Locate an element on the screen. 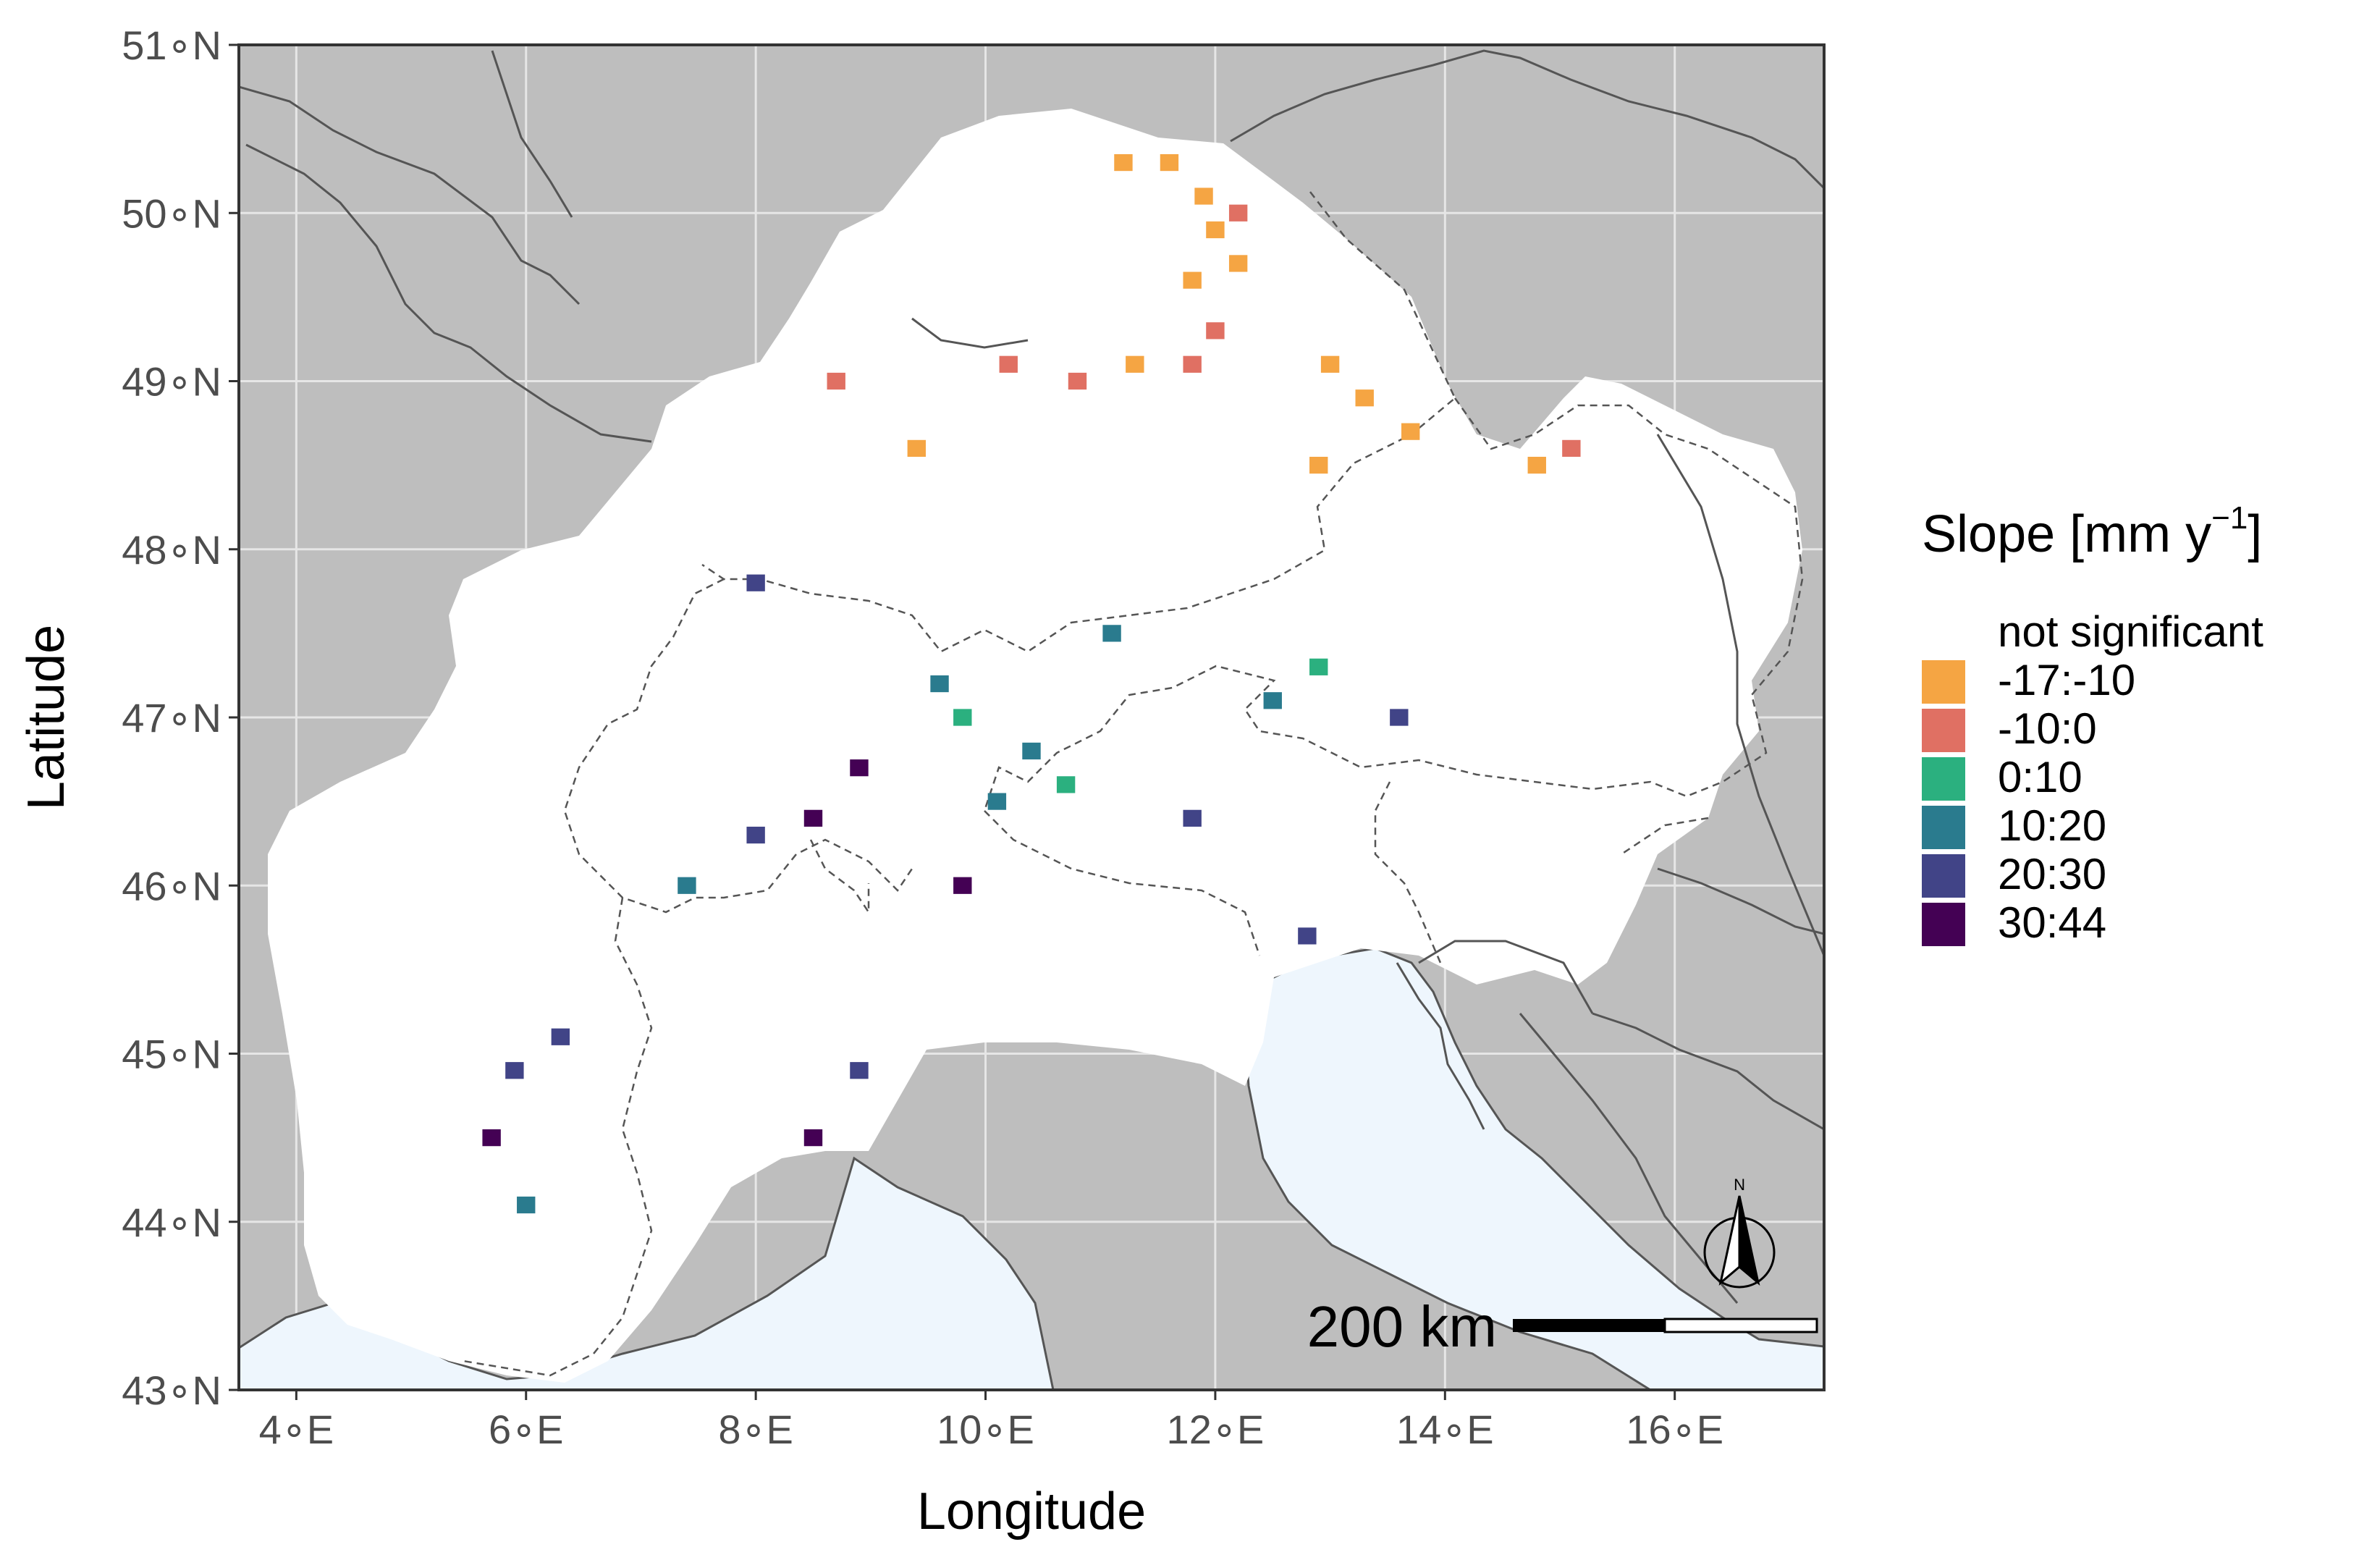 The height and width of the screenshot is (1568, 2359). north-arrow-icon: N is located at coordinates (1739, 1232).